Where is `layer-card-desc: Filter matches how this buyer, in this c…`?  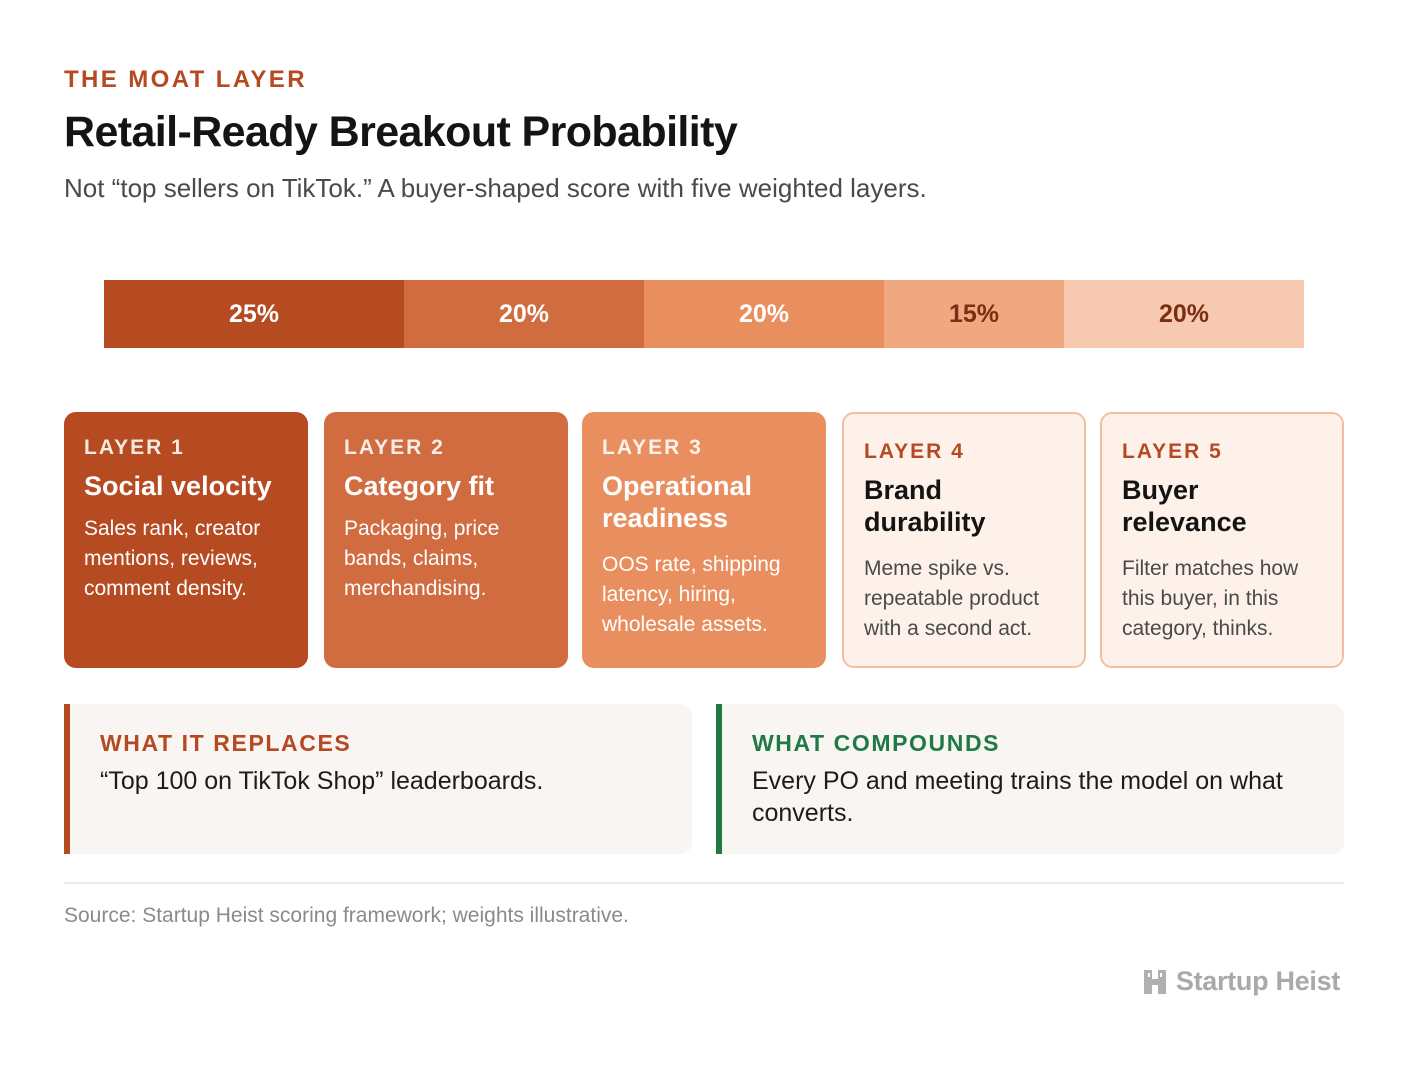 layer-card-desc: Filter matches how this buyer, in this c… is located at coordinates (1210, 598).